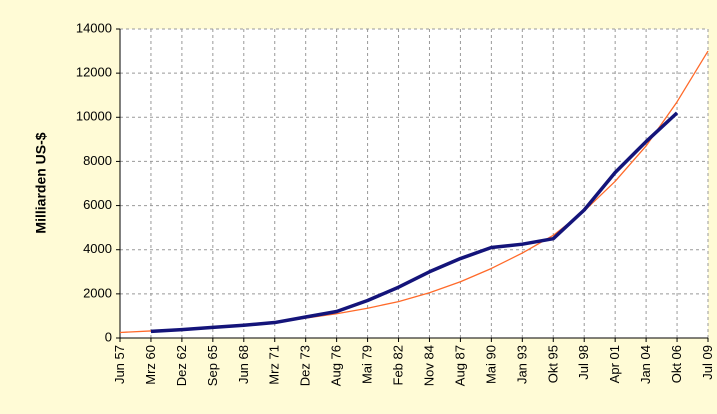  Describe the element at coordinates (94, 116) in the screenshot. I see `y-tick-label: 10000` at that location.